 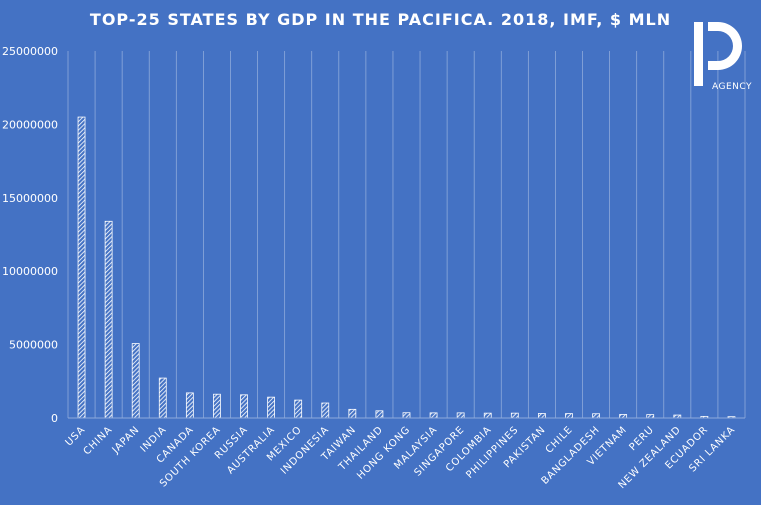 I want to click on bar-colombia, so click(x=487, y=415).